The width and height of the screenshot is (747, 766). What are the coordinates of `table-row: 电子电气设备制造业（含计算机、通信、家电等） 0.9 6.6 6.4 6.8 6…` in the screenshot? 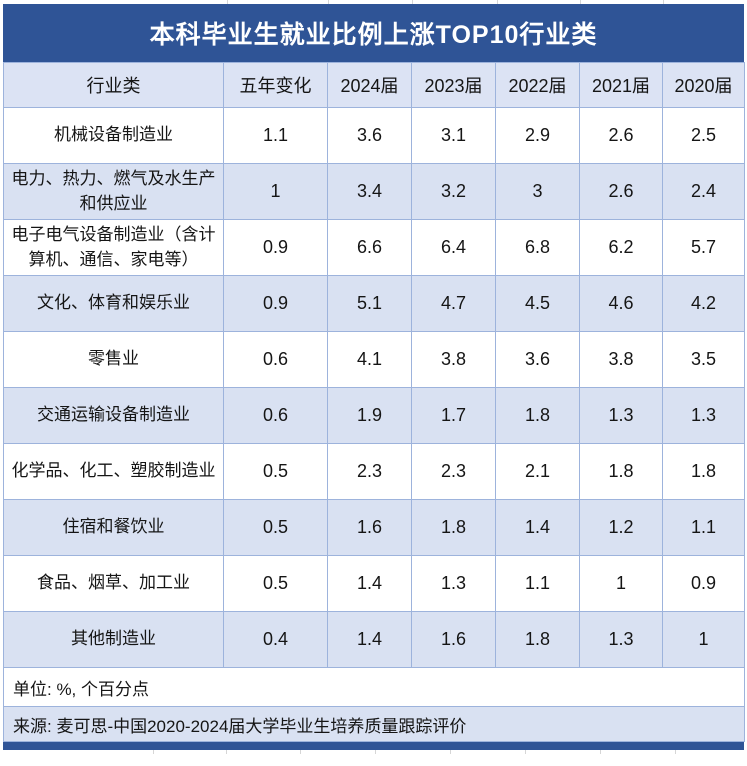 It's located at (374, 247).